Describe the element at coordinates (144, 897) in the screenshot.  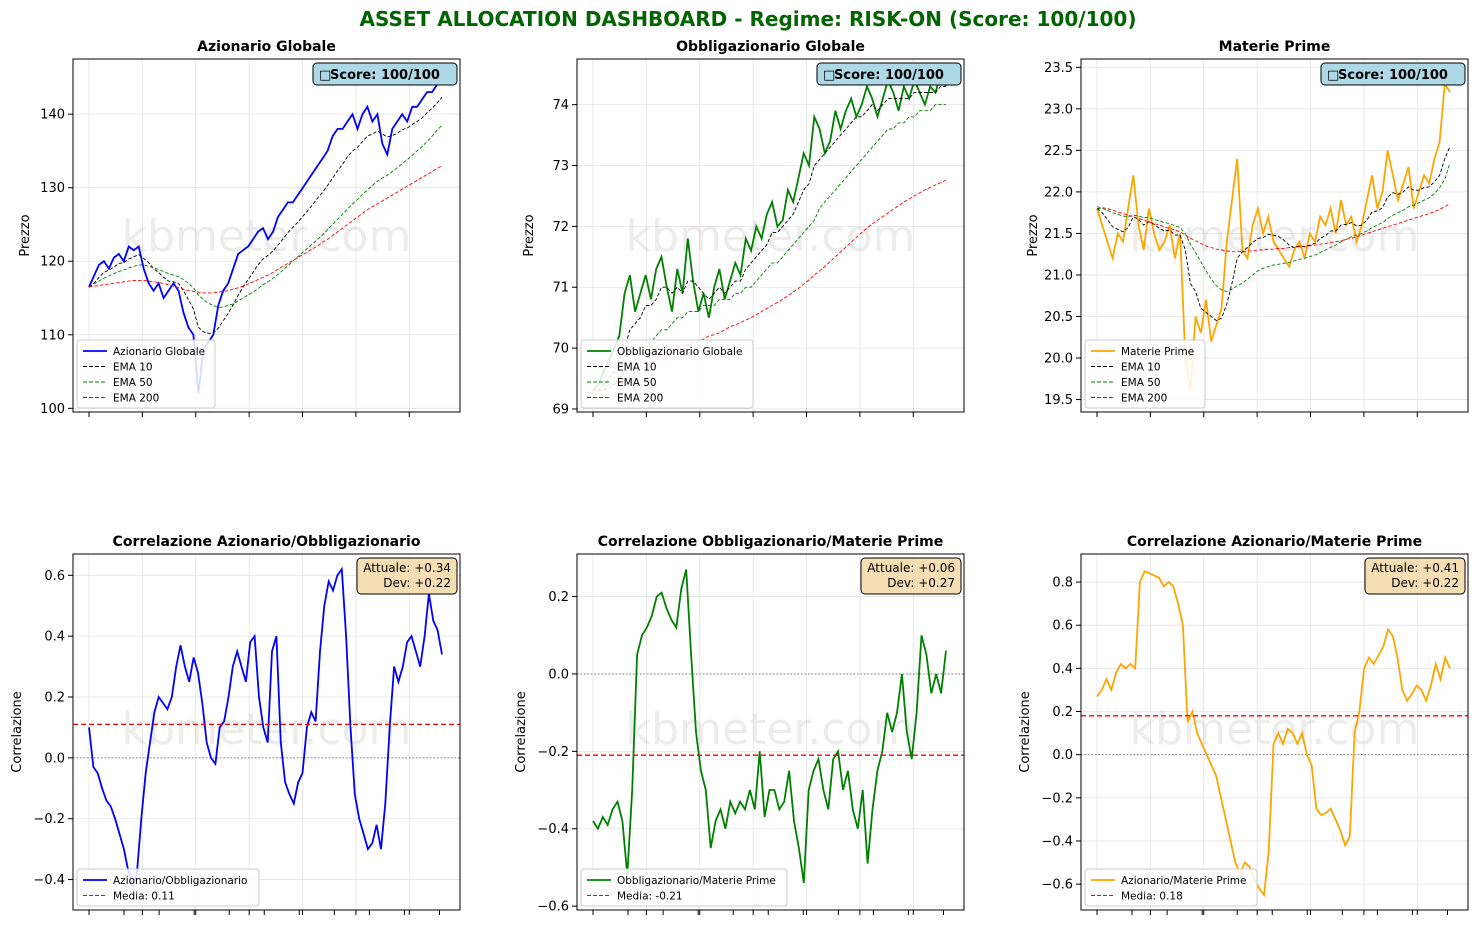
I see `legend-entry: Media: 0.11` at that location.